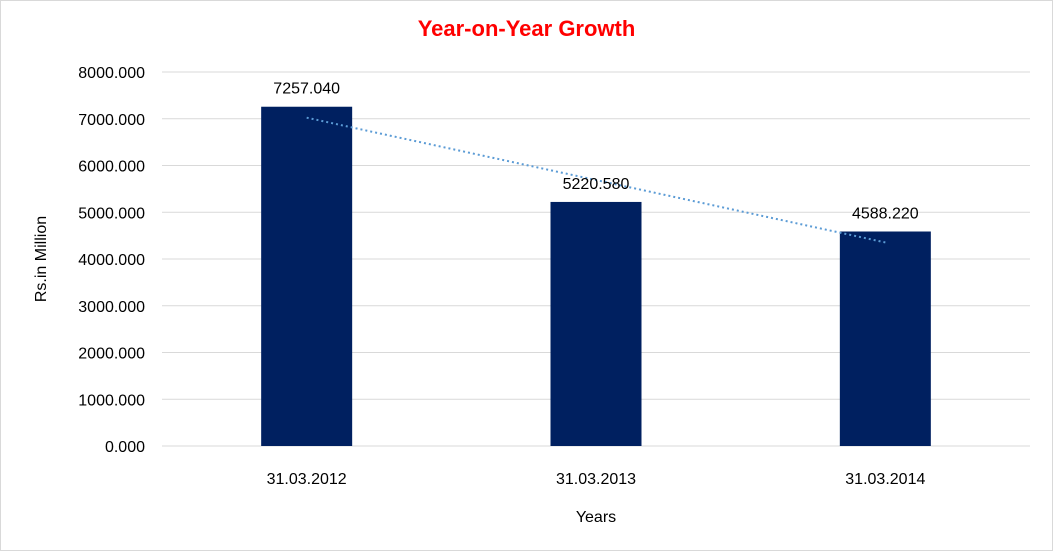 The height and width of the screenshot is (551, 1053). I want to click on y-tick-label: 4000.000, so click(111, 260).